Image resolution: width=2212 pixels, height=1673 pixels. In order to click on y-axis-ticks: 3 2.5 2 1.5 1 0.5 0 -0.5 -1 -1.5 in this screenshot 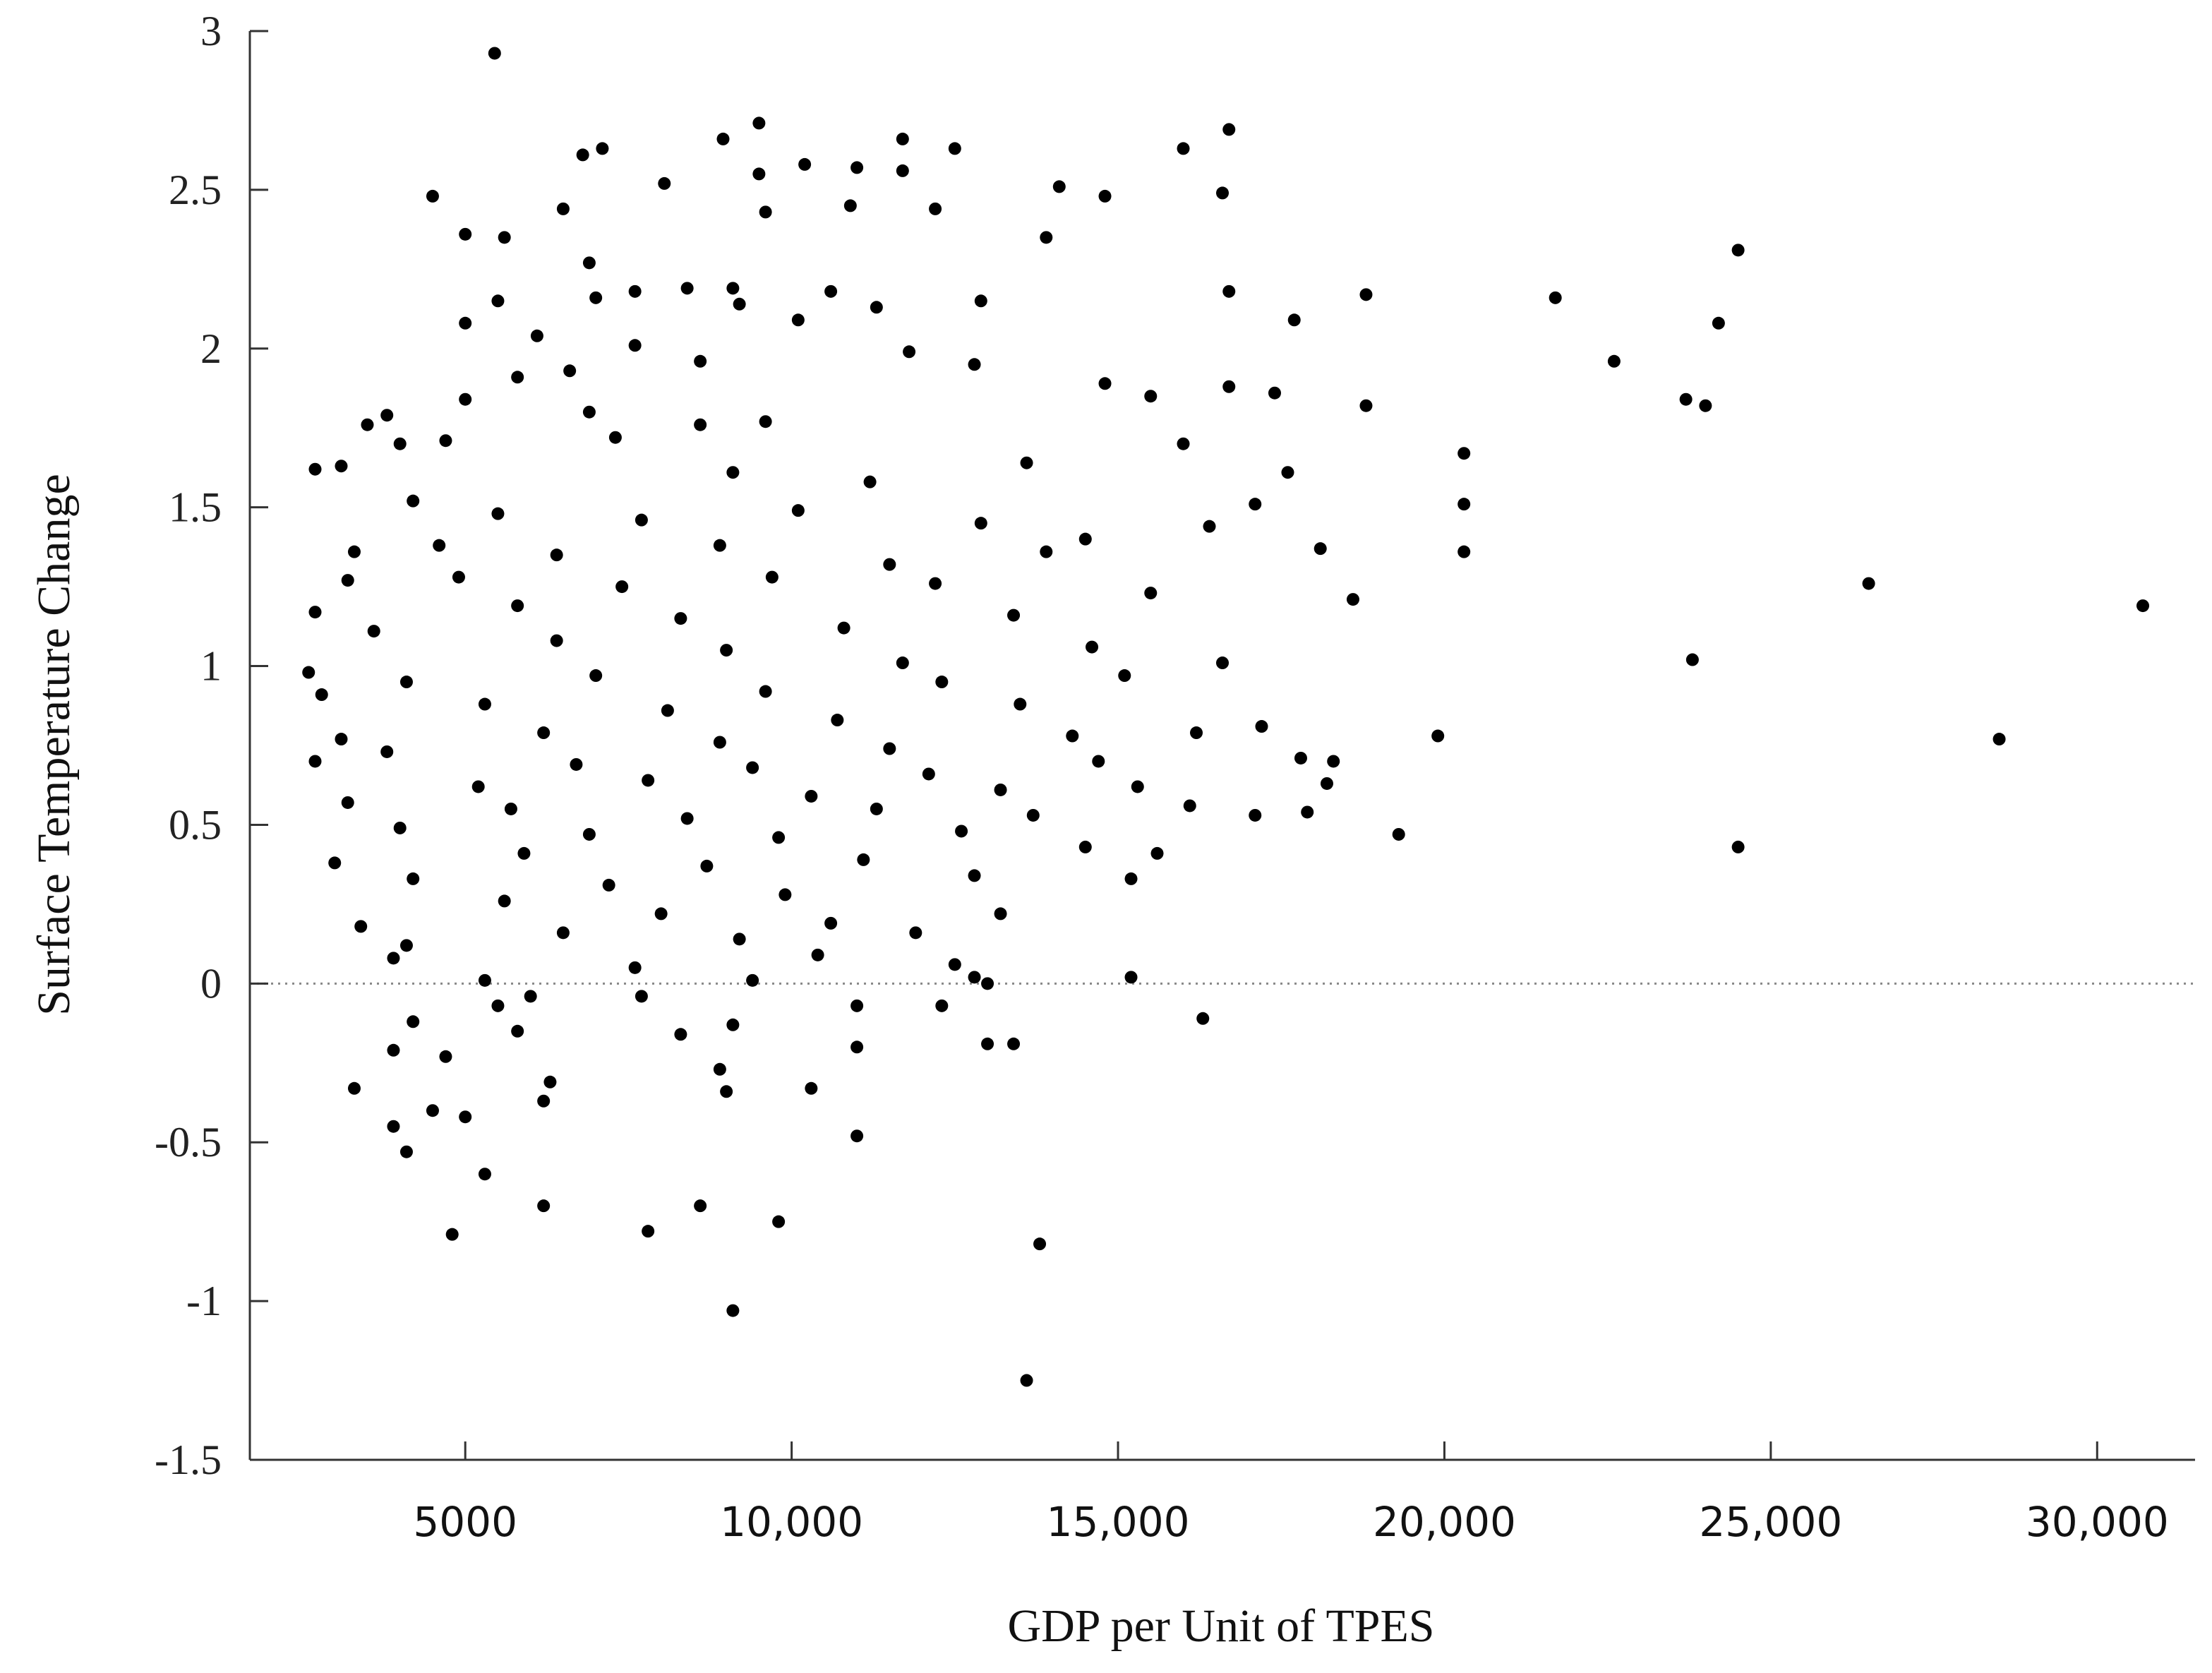, I will do `click(211, 745)`.